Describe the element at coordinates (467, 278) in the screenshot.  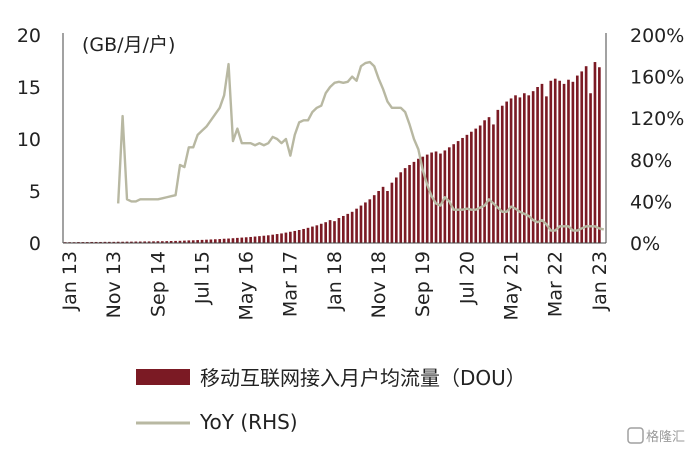
I see `x-tick-label: Jul 20` at that location.